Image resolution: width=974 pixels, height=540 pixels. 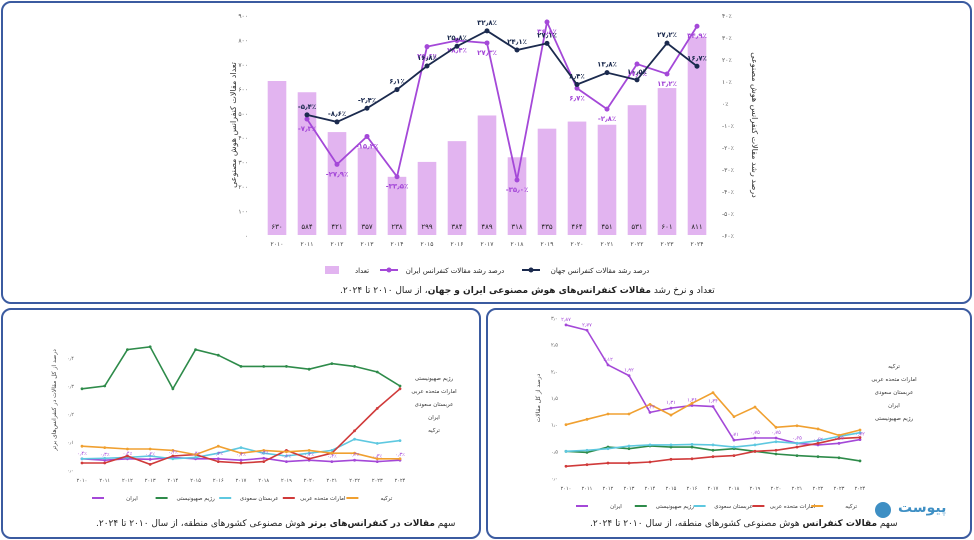 I want to click on iran-growth-point-label: ۱۷٫۷٪, so click(x=637, y=74).